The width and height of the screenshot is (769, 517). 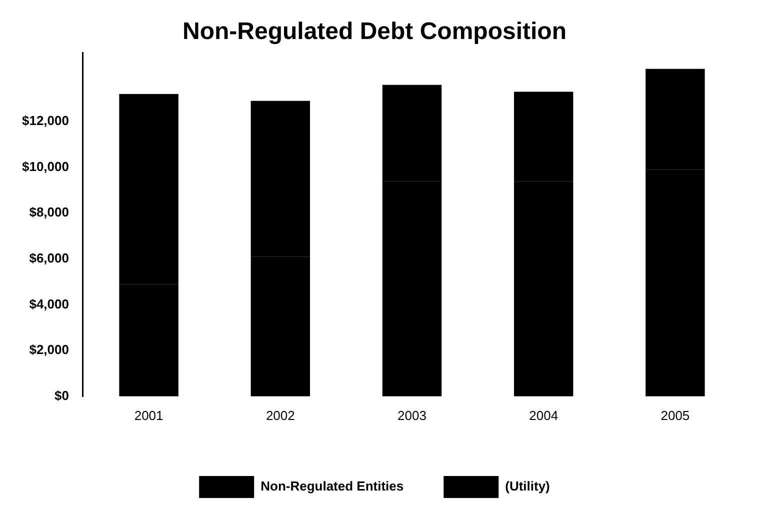 What do you see at coordinates (543, 415) in the screenshot?
I see `x-tick-label: 2004` at bounding box center [543, 415].